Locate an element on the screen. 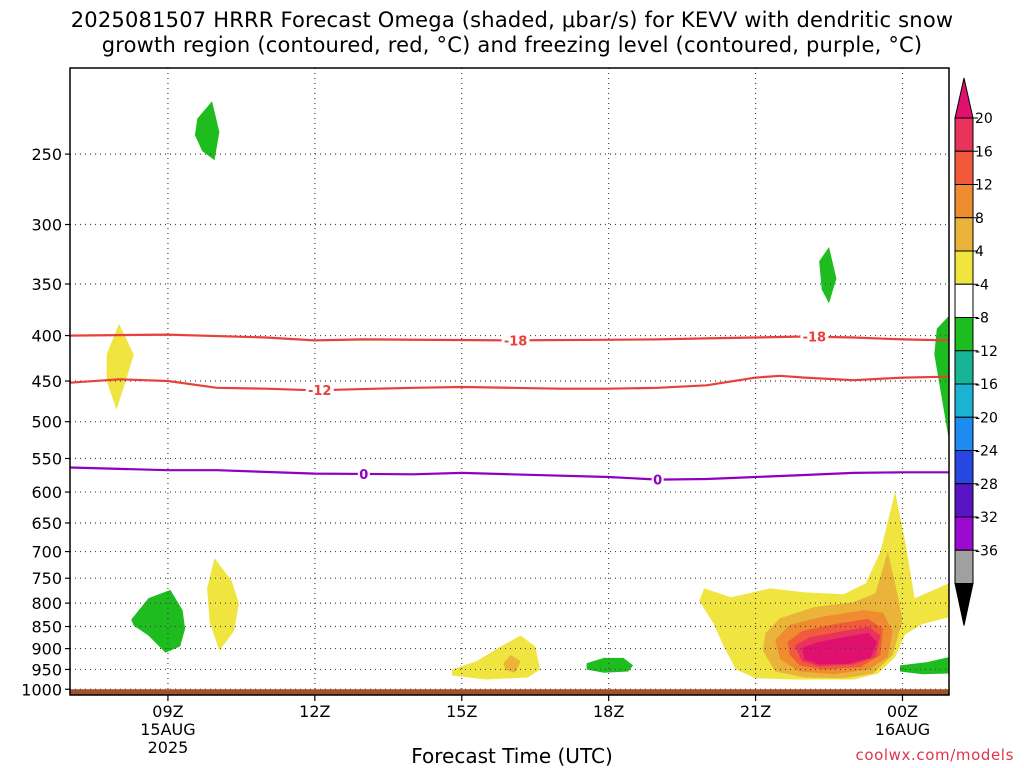 The width and height of the screenshot is (1024, 768). y-tick-label: 1000 is located at coordinates (41, 689).